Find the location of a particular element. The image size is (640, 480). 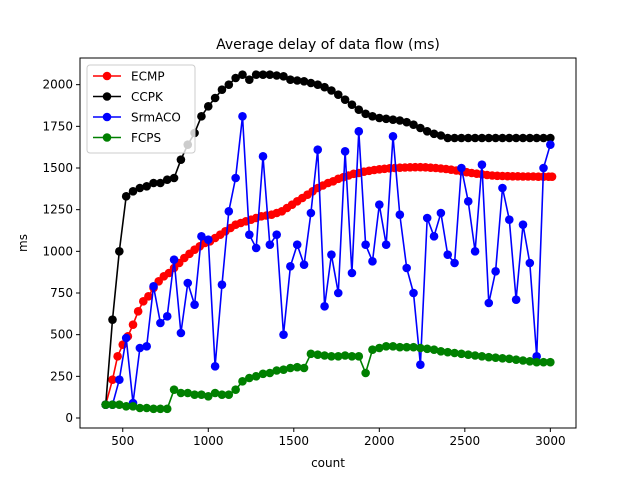

legend-srmaco-label: SrmACO is located at coordinates (156, 118).